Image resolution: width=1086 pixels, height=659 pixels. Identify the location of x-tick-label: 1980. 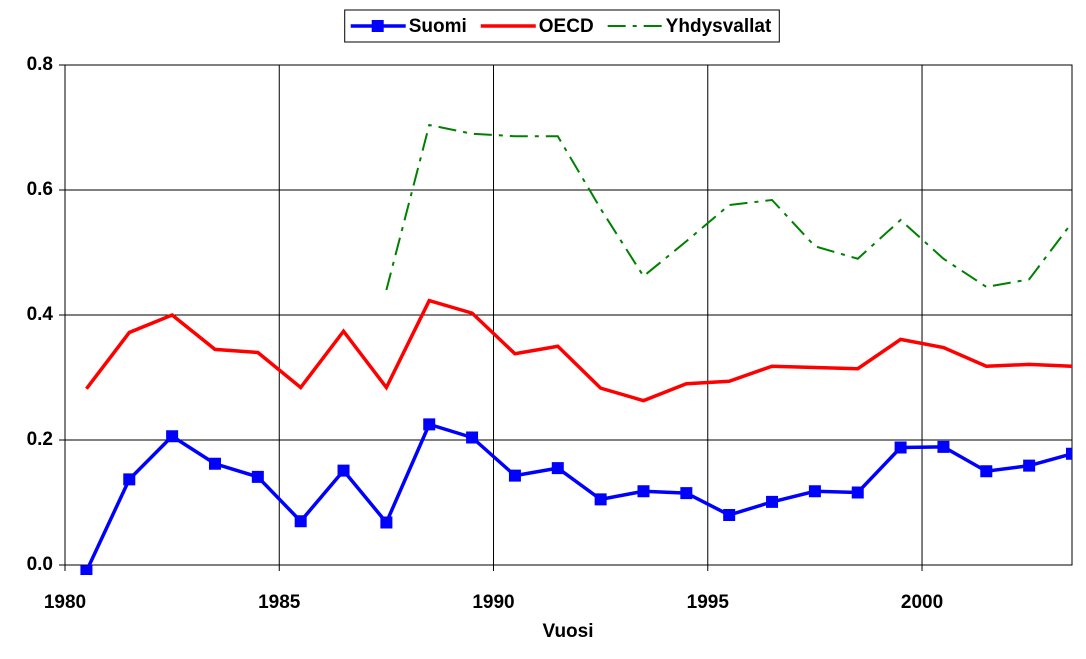
(65, 602).